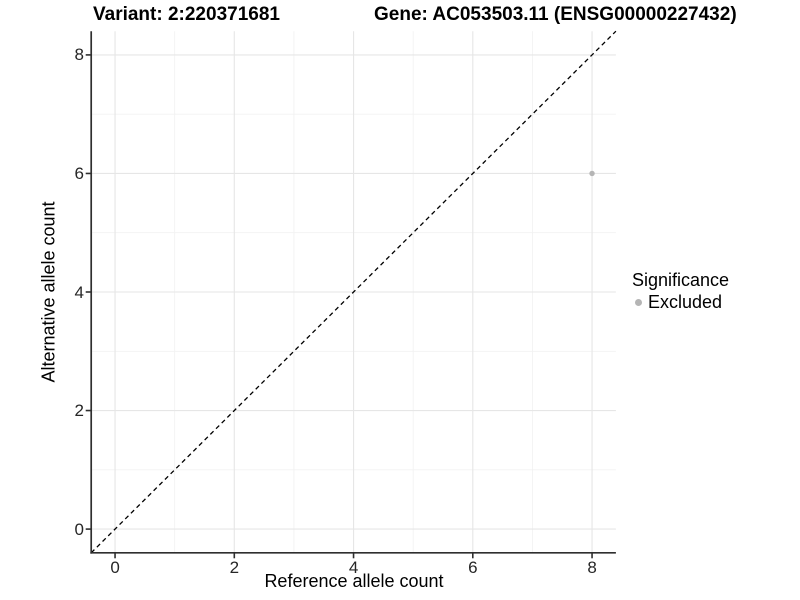  What do you see at coordinates (79, 292) in the screenshot?
I see `y-tick-label: 4` at bounding box center [79, 292].